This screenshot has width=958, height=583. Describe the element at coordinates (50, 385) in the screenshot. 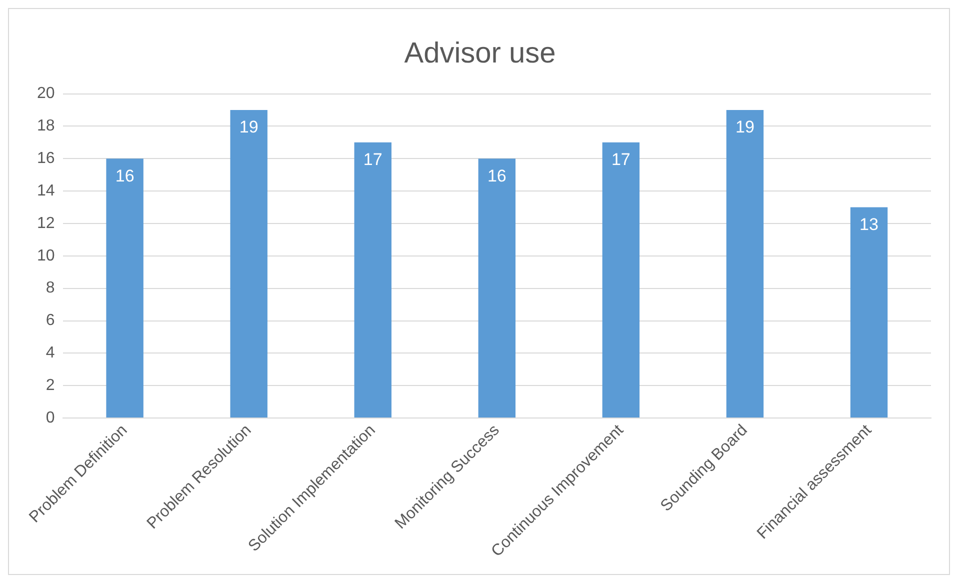

I see `y-tick-label: 2` at that location.